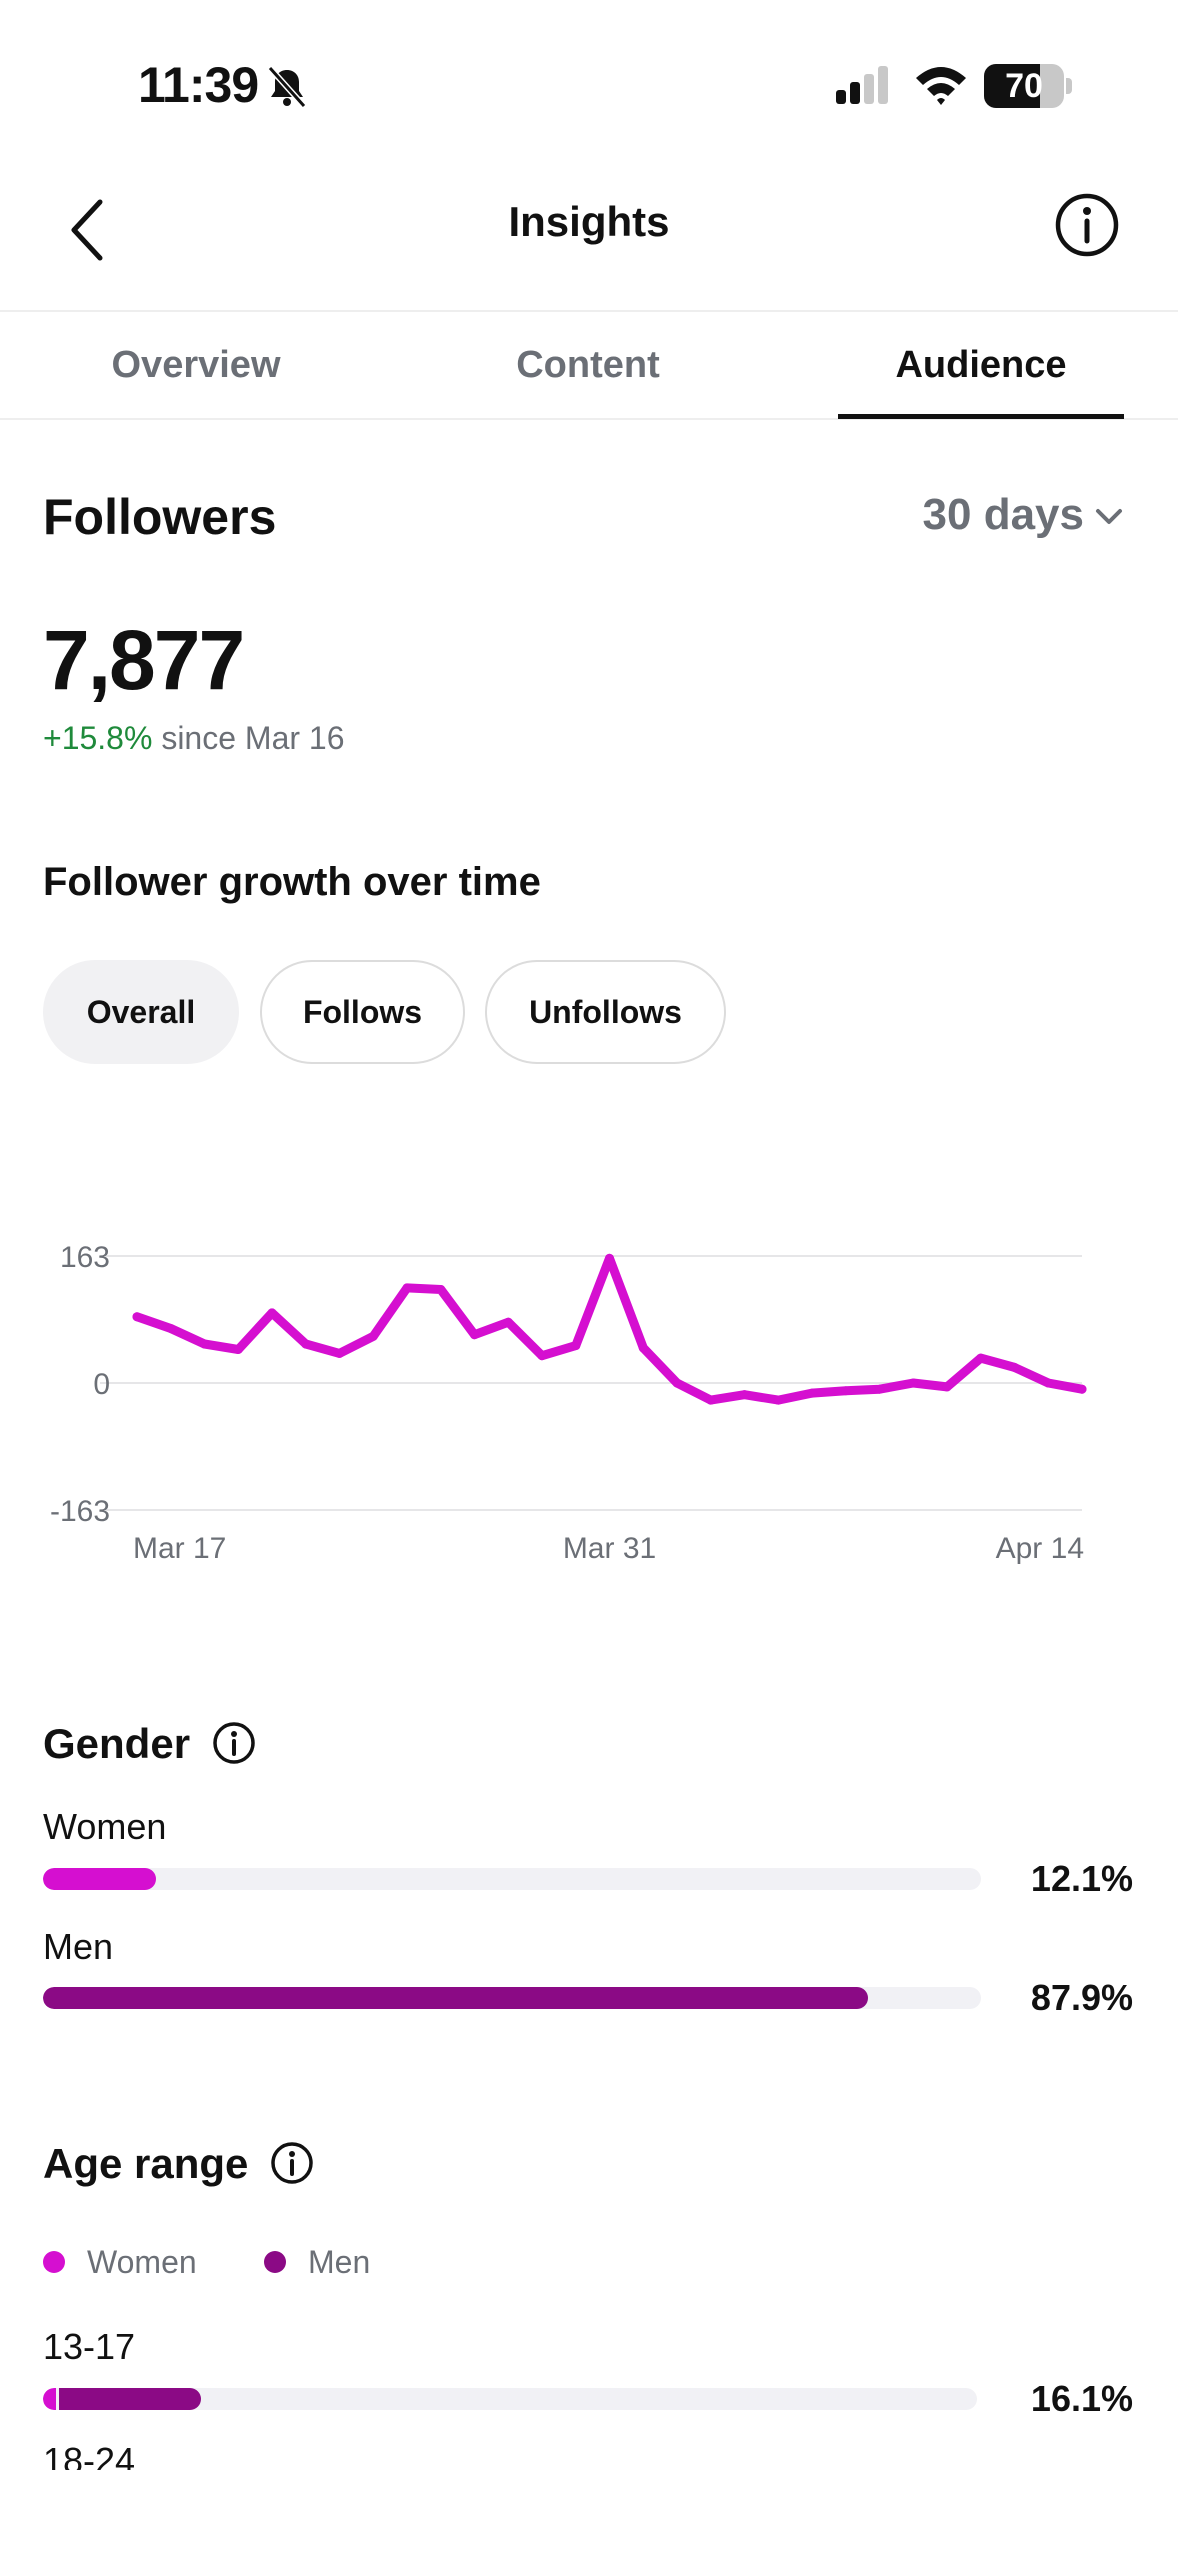 The image size is (1178, 2560). Describe the element at coordinates (1081, 1878) in the screenshot. I see `gender-women-value: 12.1%` at that location.